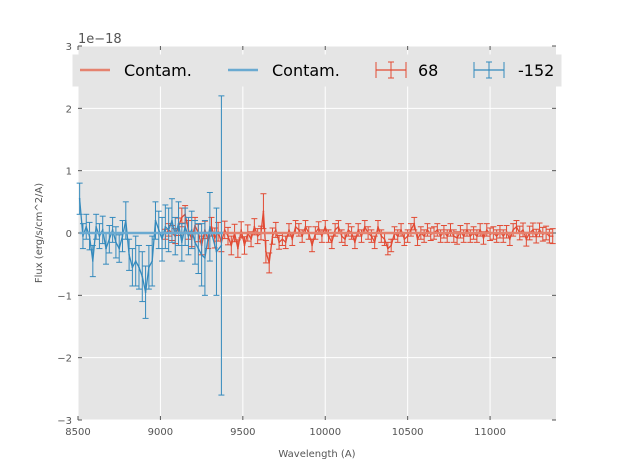  What do you see at coordinates (64, 359) in the screenshot?
I see `y-tick-label: −2` at bounding box center [64, 359].